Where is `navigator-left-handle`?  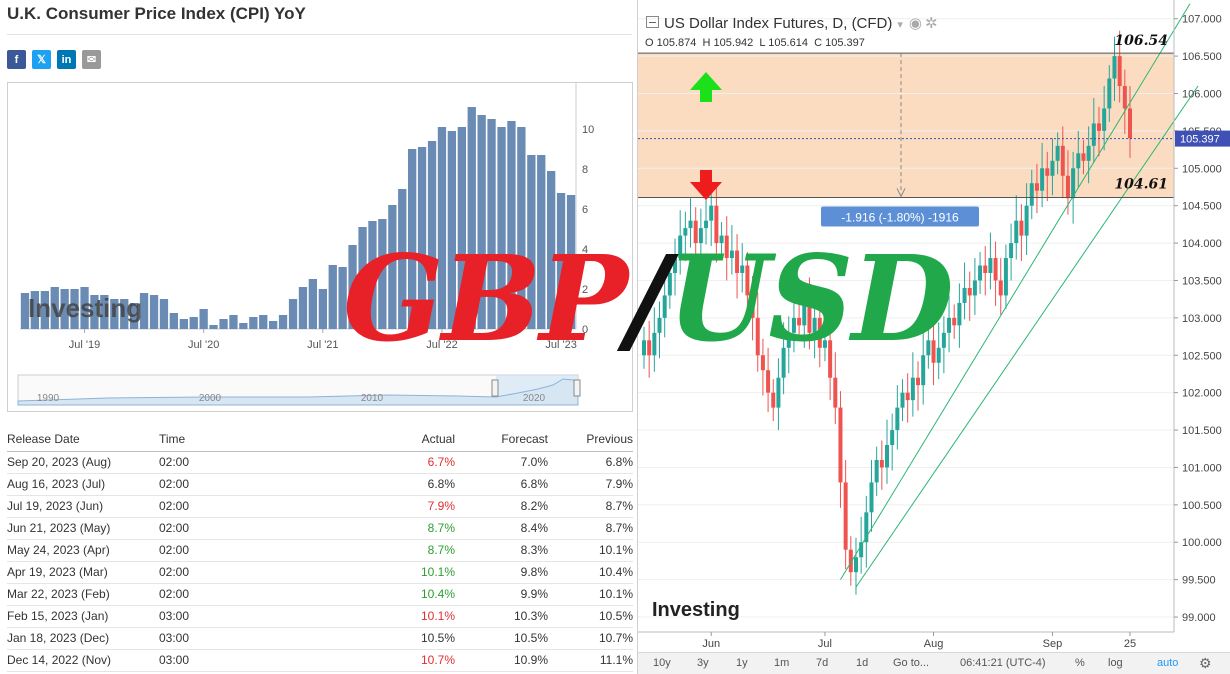
navigator-left-handle is located at coordinates (495, 388).